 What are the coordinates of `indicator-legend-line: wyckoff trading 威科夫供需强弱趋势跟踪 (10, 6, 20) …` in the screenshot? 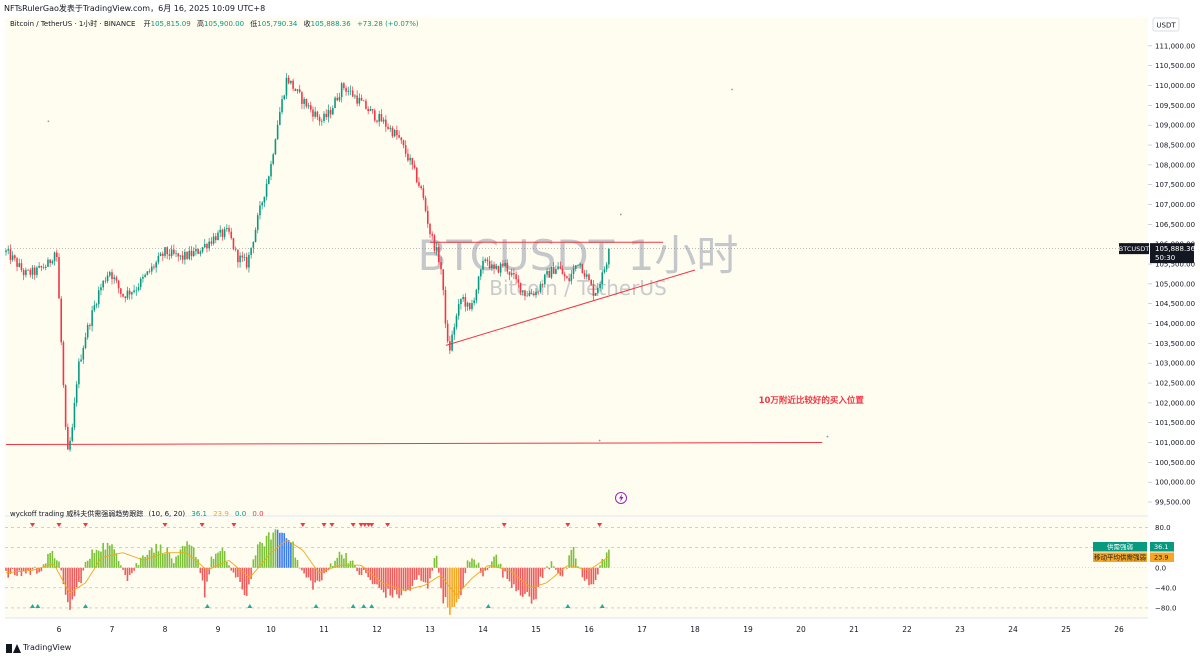 It's located at (137, 513).